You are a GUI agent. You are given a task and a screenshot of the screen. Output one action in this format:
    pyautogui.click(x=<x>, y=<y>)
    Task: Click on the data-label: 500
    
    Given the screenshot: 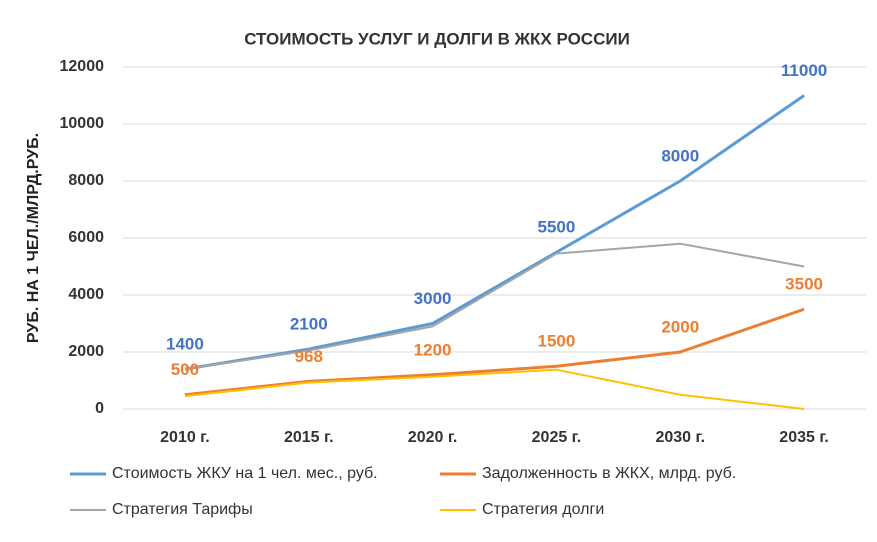 What is the action you would take?
    pyautogui.click(x=185, y=369)
    